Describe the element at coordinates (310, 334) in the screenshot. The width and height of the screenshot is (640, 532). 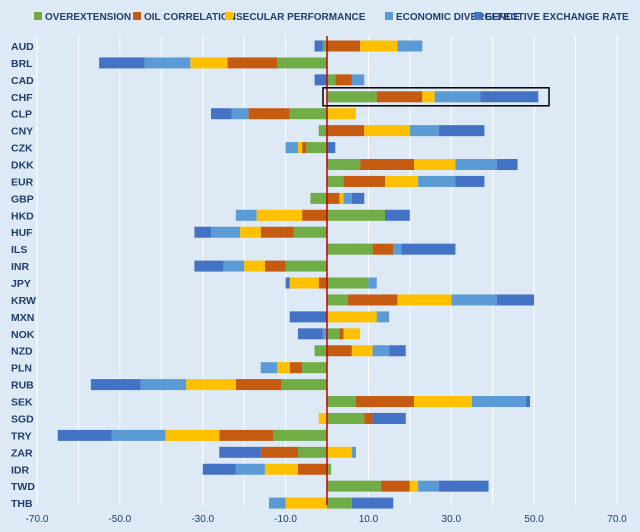
I see `bar-nok-effective-exchange-rate` at that location.